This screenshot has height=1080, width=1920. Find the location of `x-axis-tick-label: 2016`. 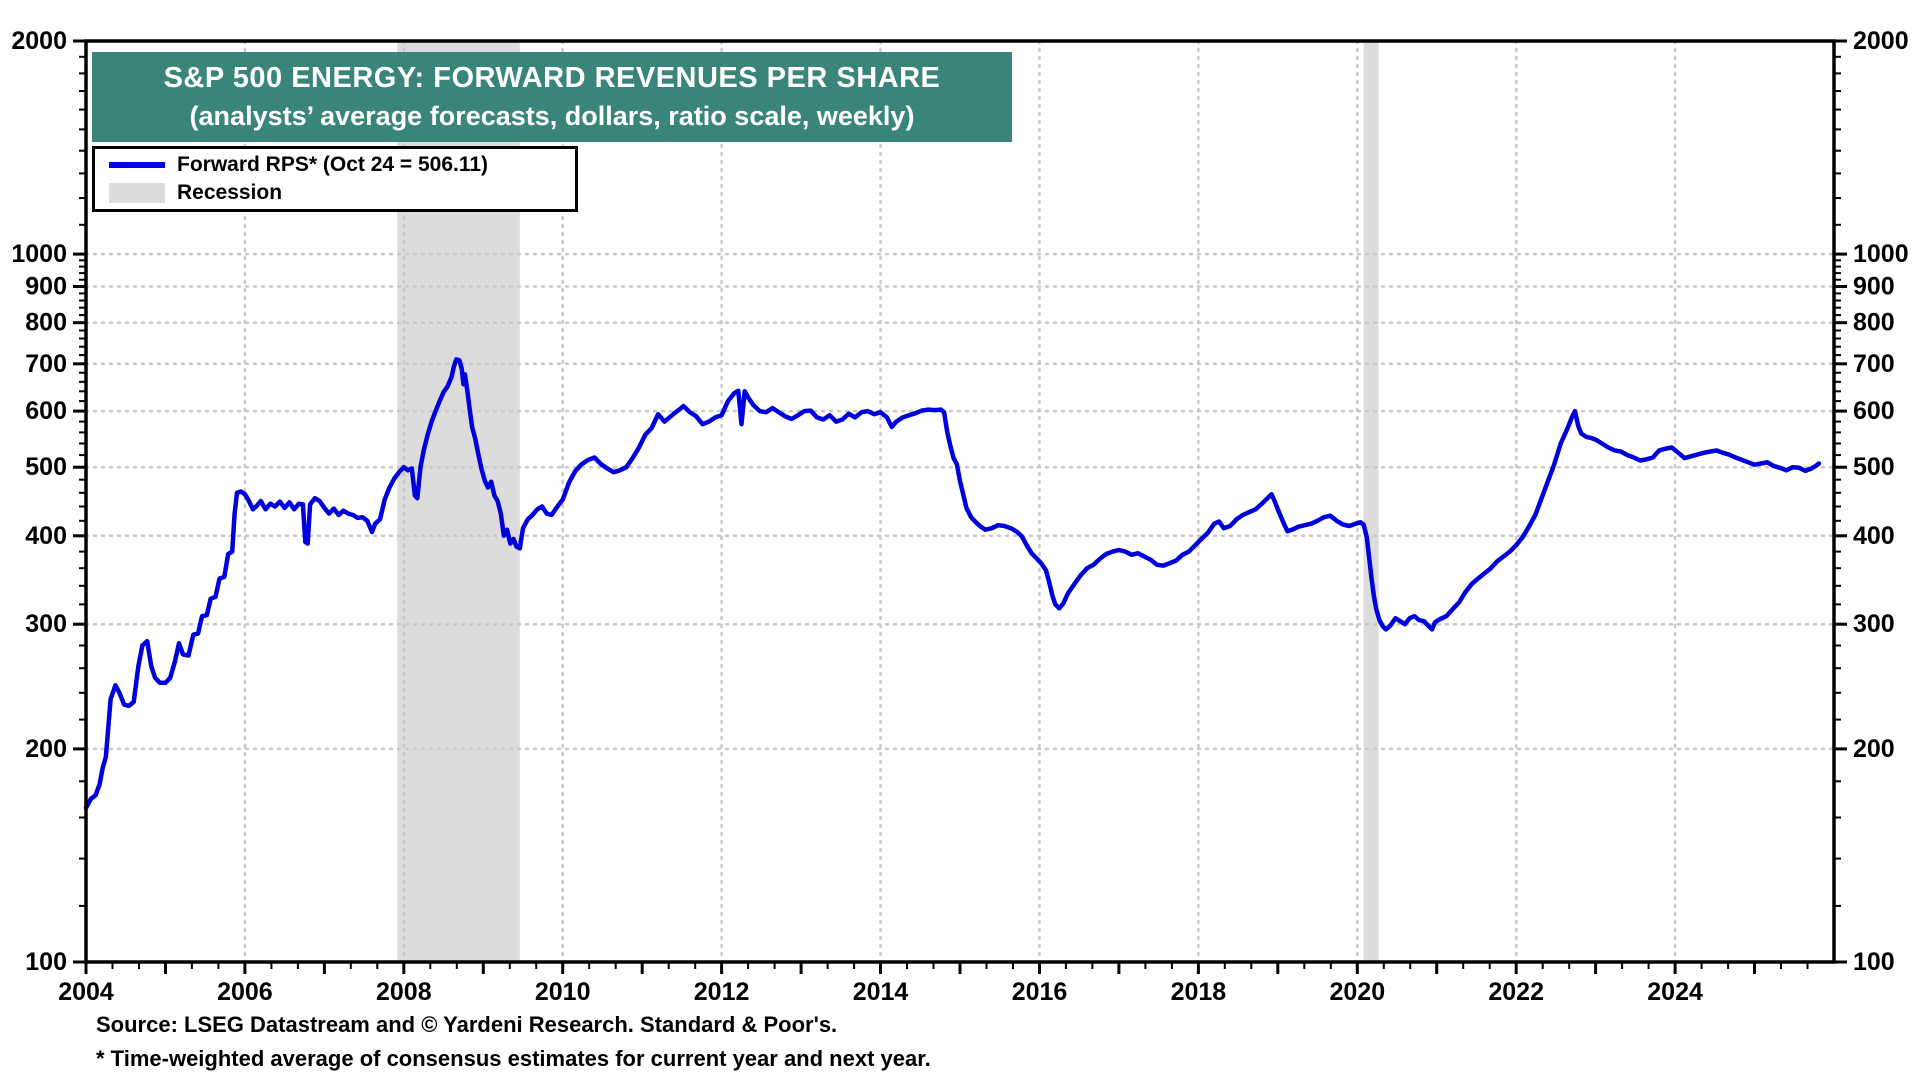

x-axis-tick-label: 2016 is located at coordinates (1040, 992).